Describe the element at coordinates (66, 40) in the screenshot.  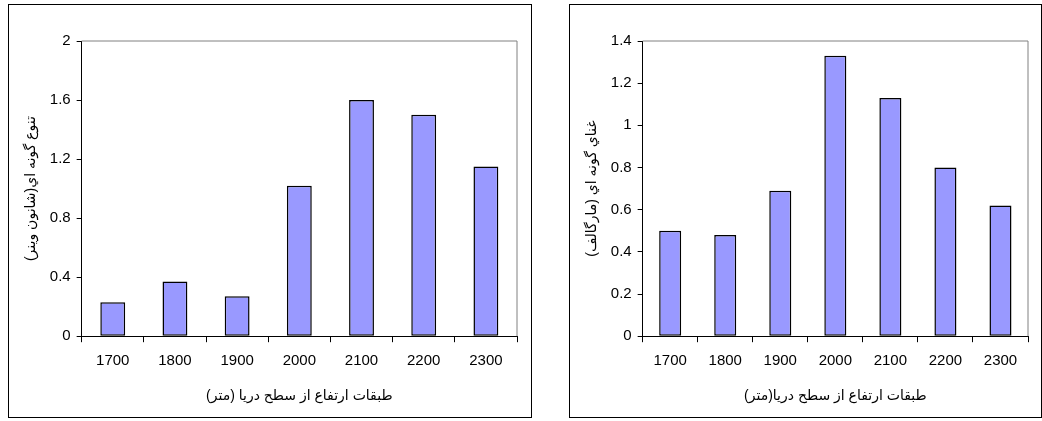
I see `y-tick-label: 2` at that location.